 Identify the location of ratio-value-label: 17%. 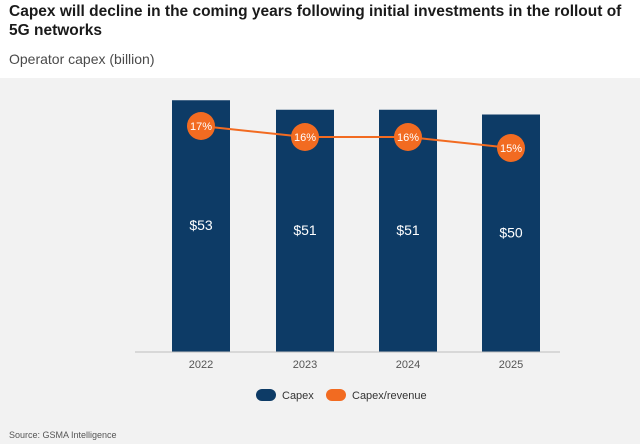
(201, 127).